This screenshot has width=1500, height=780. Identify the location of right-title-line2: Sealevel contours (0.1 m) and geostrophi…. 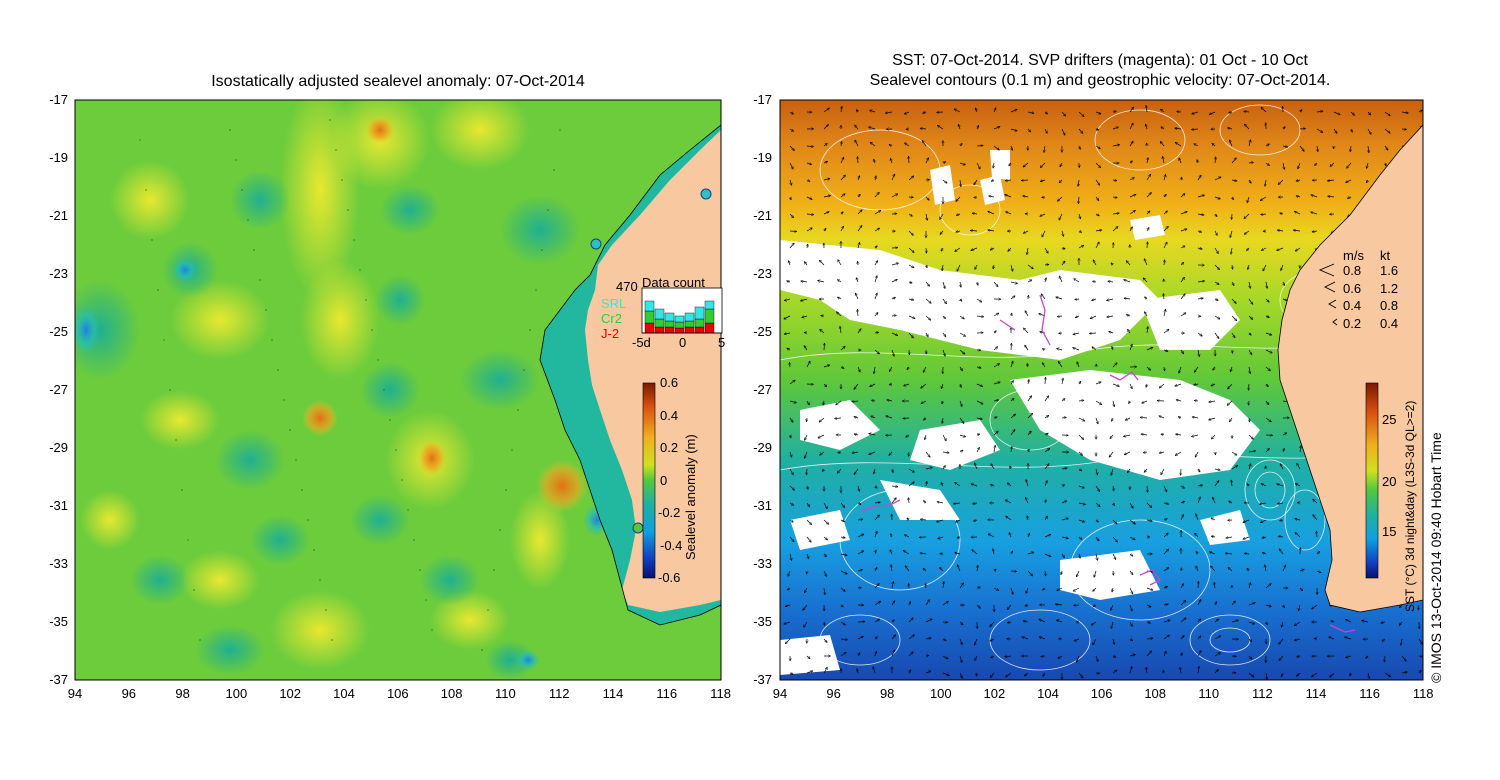
(1100, 80).